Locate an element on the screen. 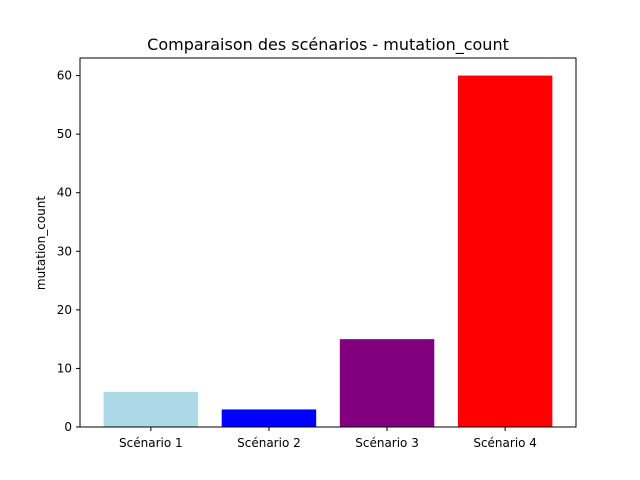 The width and height of the screenshot is (640, 480). y-axis-label: mutation_count is located at coordinates (41, 243).